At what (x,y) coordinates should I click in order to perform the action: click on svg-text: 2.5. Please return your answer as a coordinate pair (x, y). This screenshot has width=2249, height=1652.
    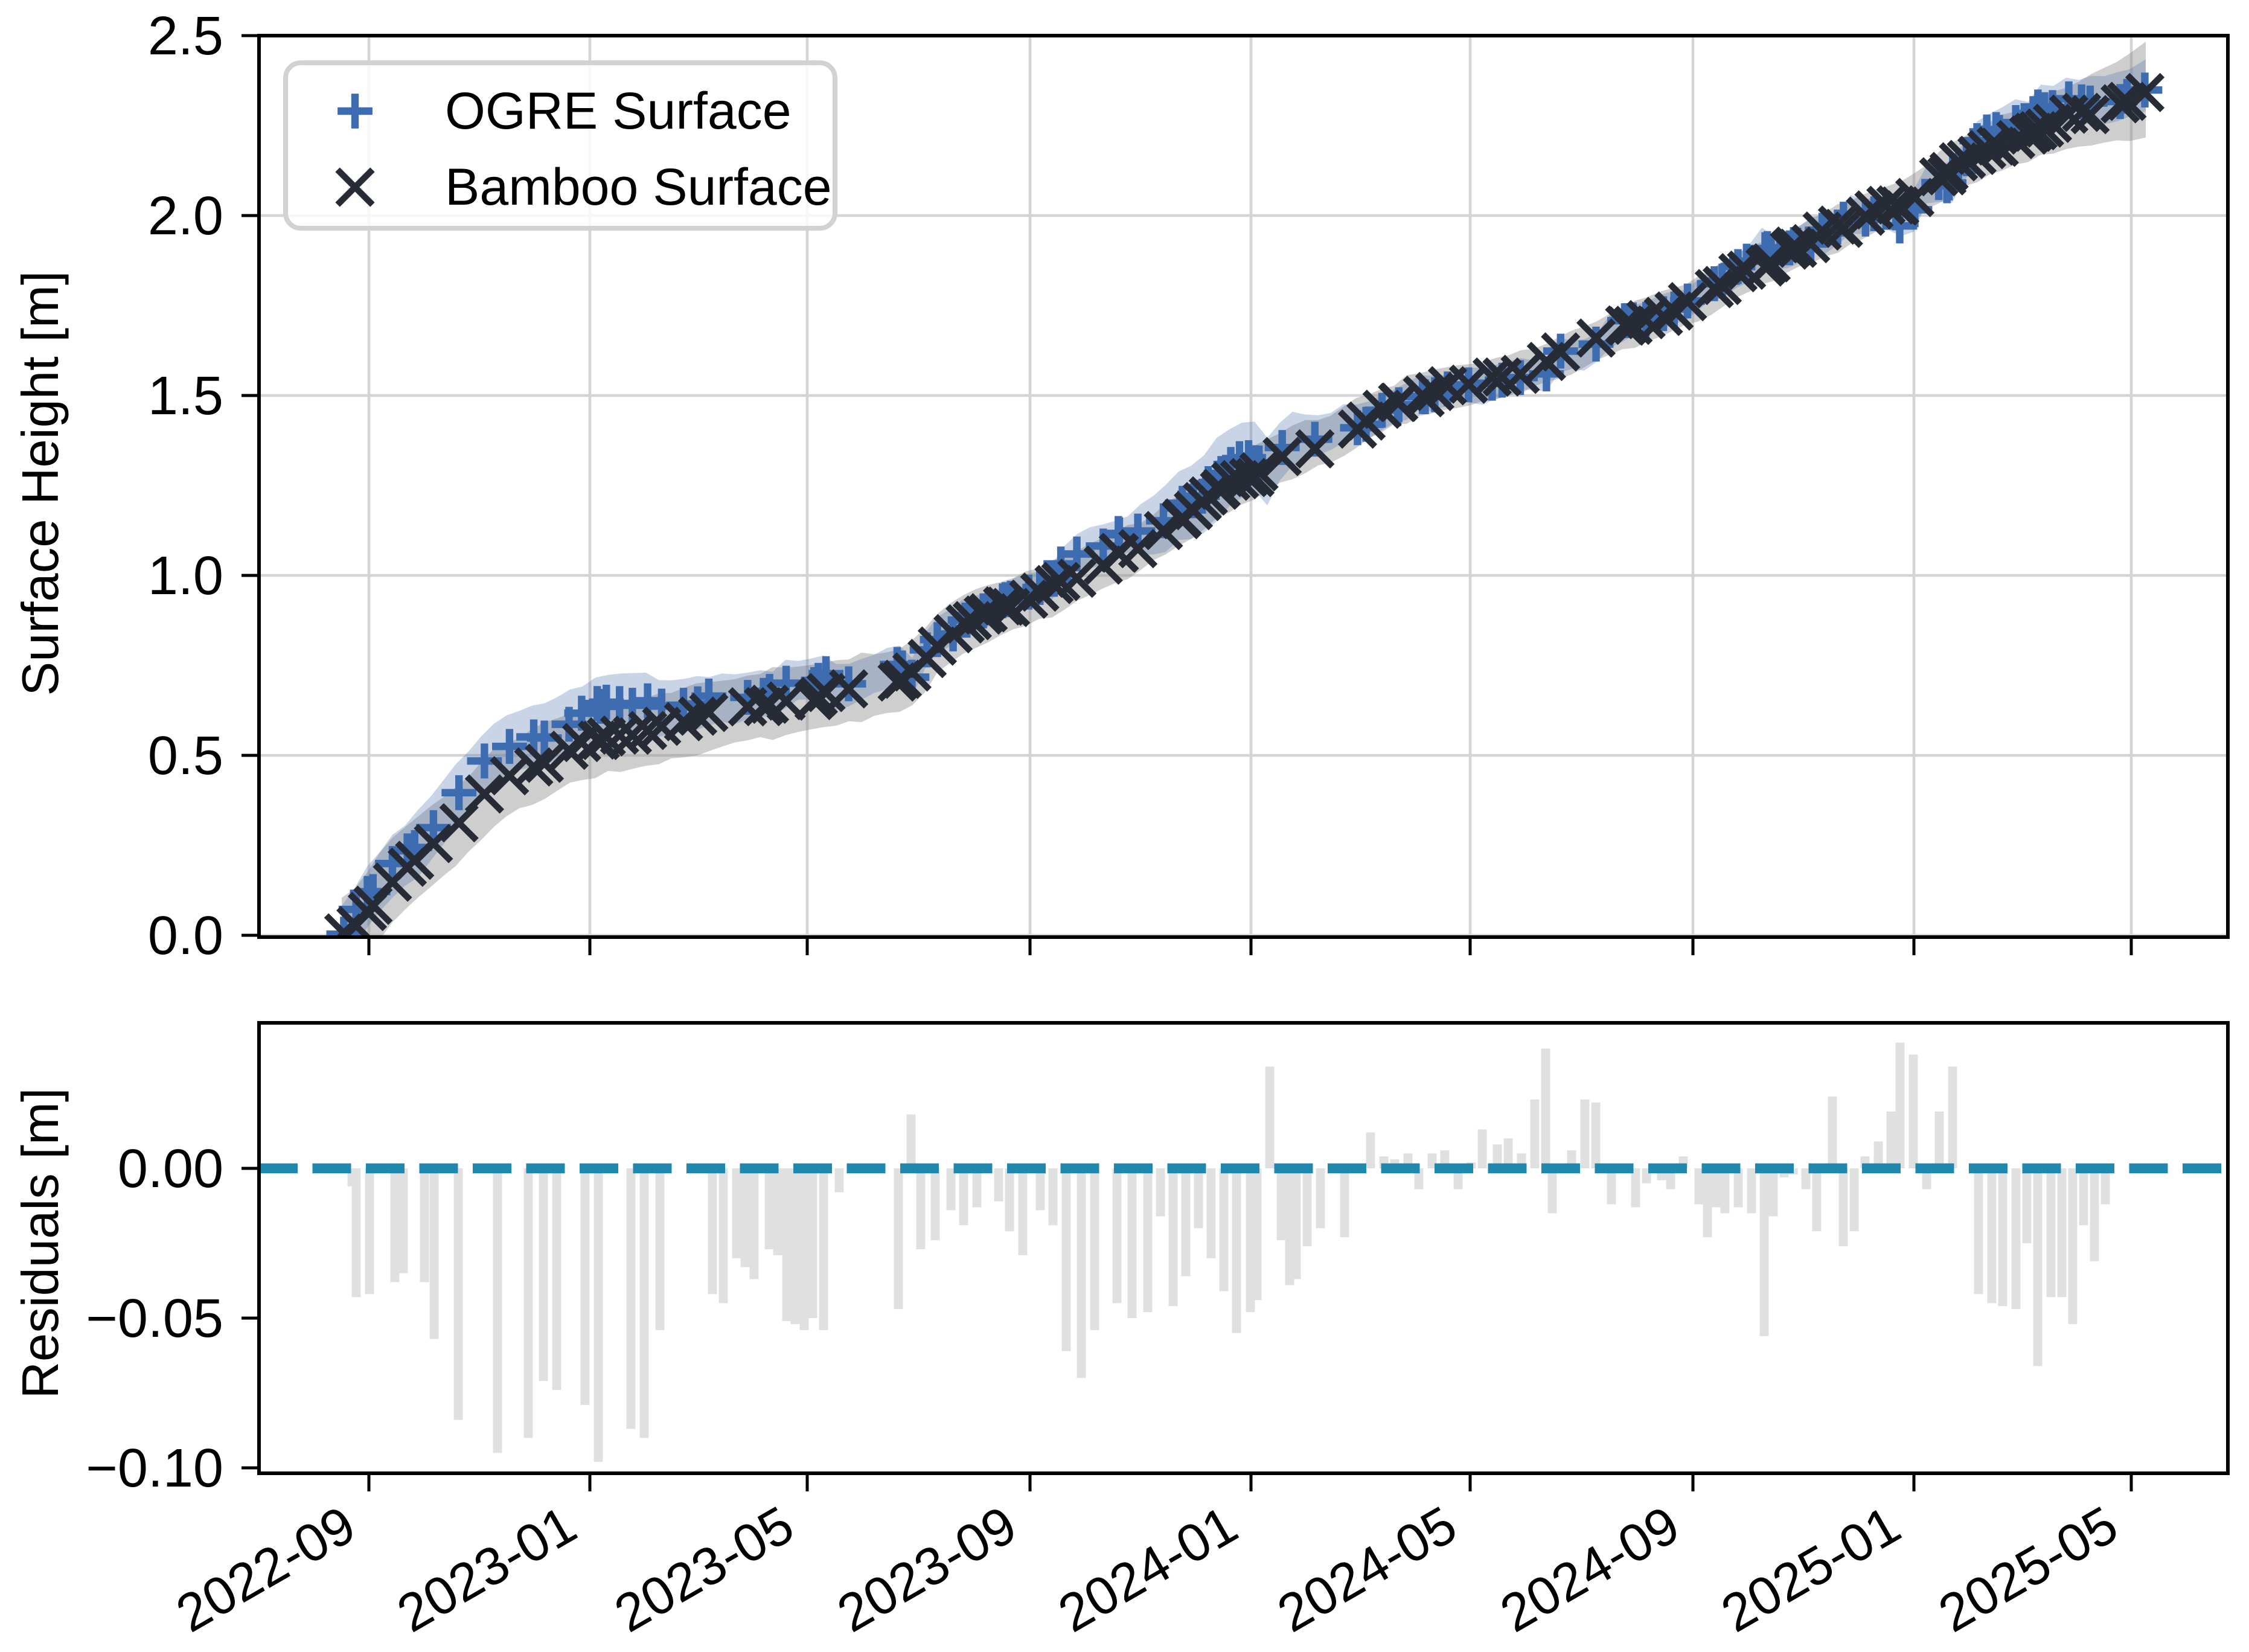
    Looking at the image, I should click on (185, 36).